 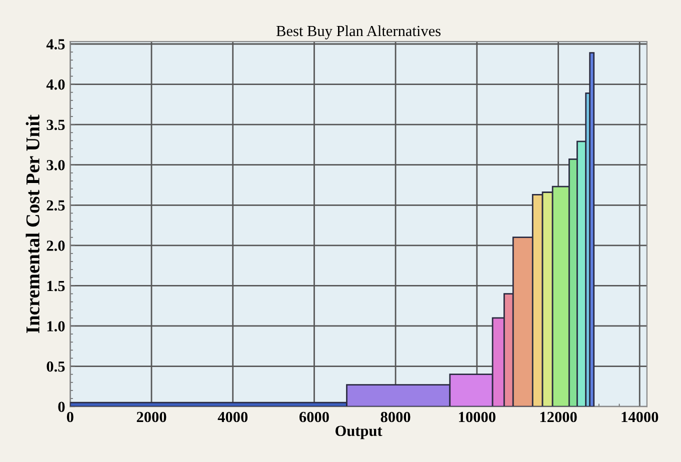 What do you see at coordinates (233, 417) in the screenshot?
I see `x-tick-label: 4000` at bounding box center [233, 417].